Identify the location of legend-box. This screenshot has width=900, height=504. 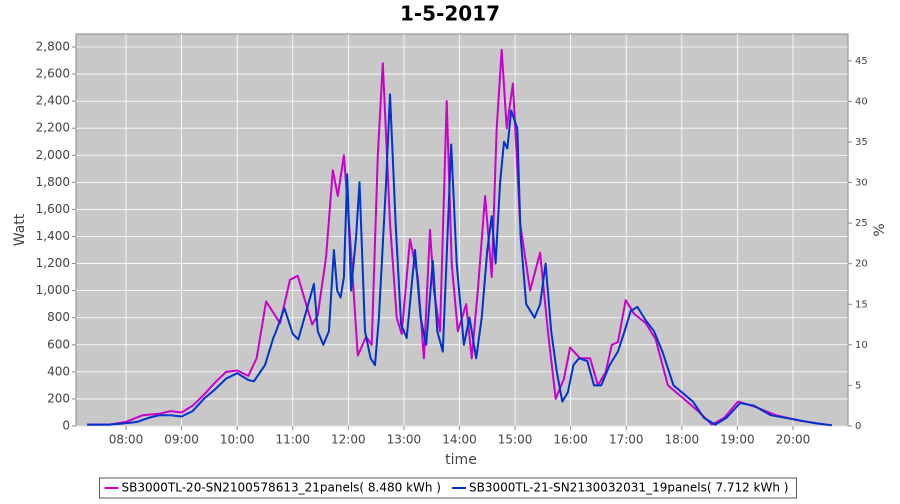
(448, 488).